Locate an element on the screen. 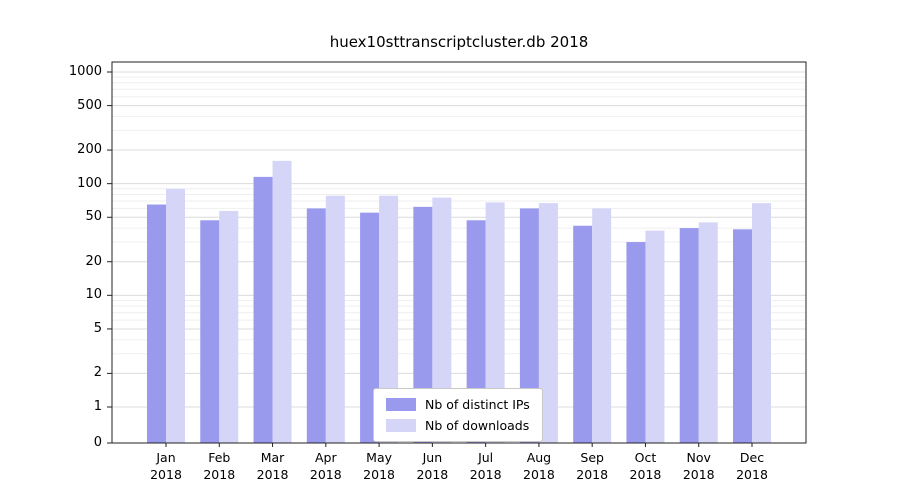 Image resolution: width=900 pixels, height=500 pixels. bar-nb-of-distinct-ips-nov is located at coordinates (689, 335).